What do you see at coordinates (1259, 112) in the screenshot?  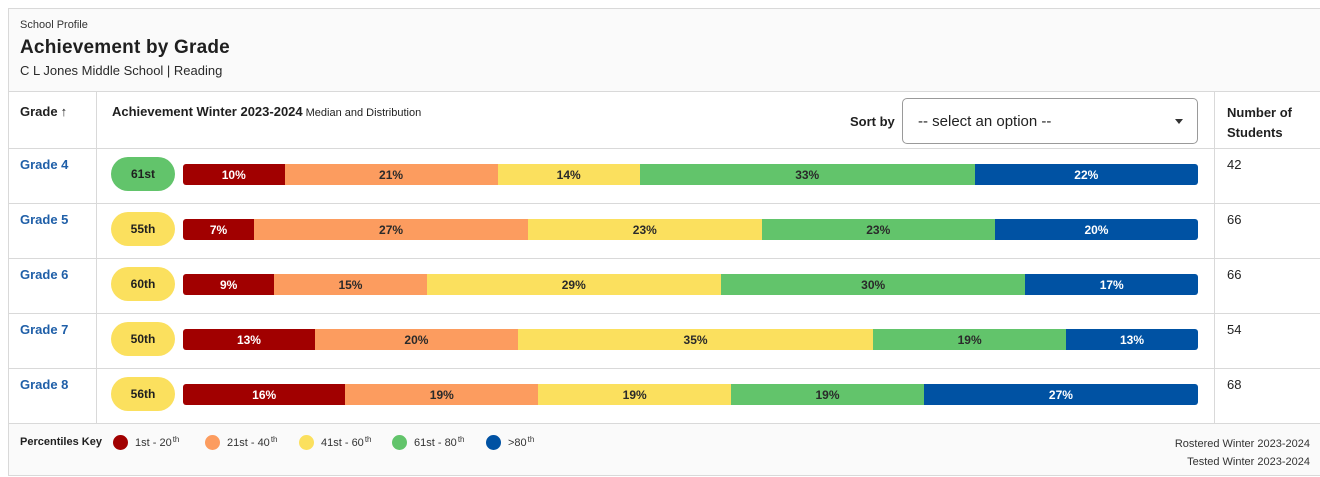 I see `students-header-line1: Number of` at bounding box center [1259, 112].